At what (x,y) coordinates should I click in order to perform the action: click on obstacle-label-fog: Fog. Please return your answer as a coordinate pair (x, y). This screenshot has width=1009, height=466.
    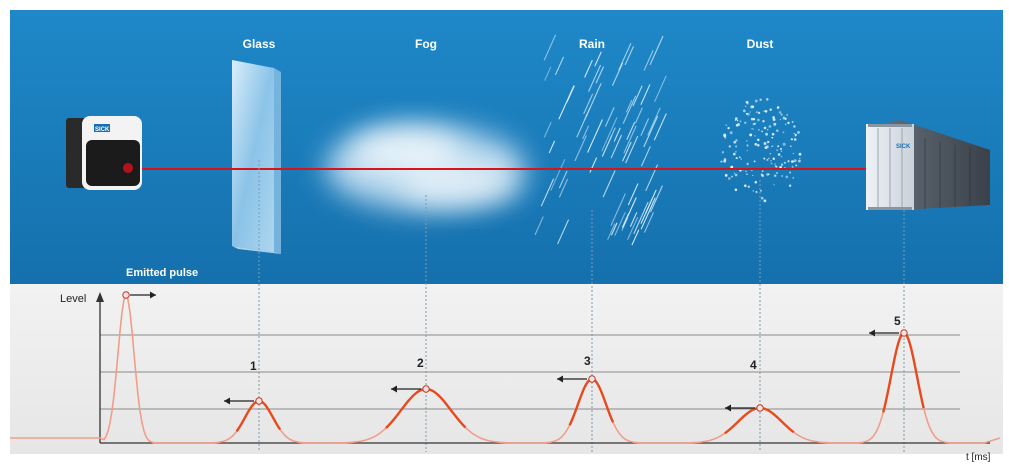
    Looking at the image, I should click on (426, 44).